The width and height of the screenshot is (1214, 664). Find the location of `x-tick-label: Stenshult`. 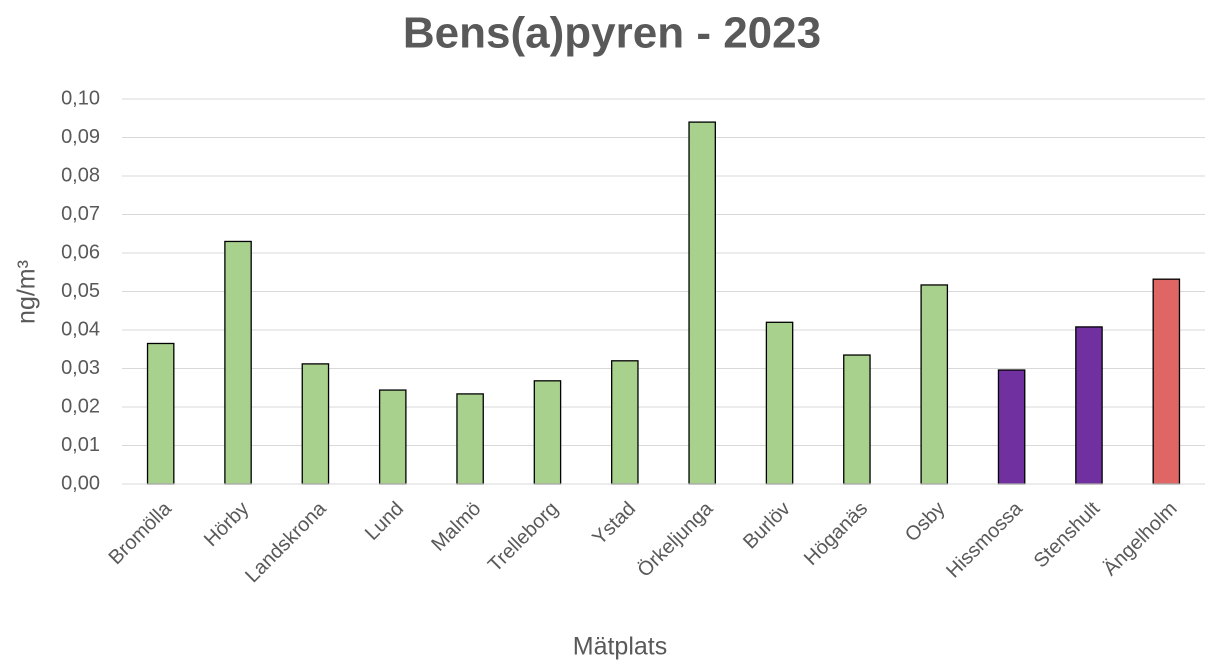

x-tick-label: Stenshult is located at coordinates (1067, 534).